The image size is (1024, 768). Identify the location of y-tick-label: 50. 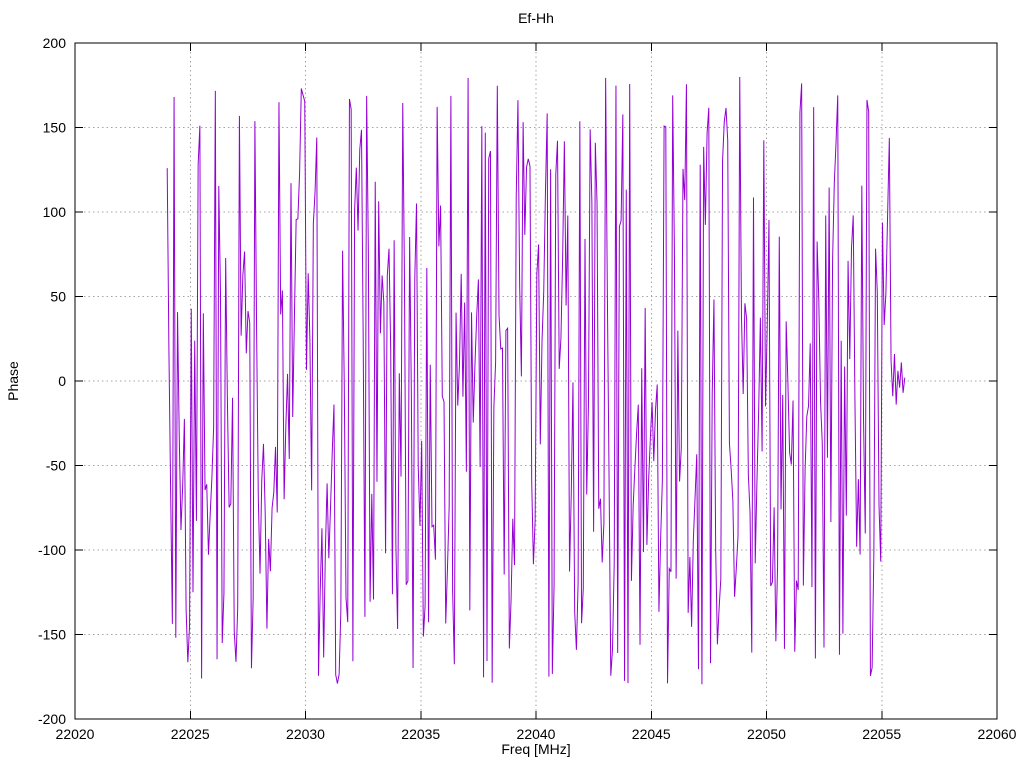
(58, 297).